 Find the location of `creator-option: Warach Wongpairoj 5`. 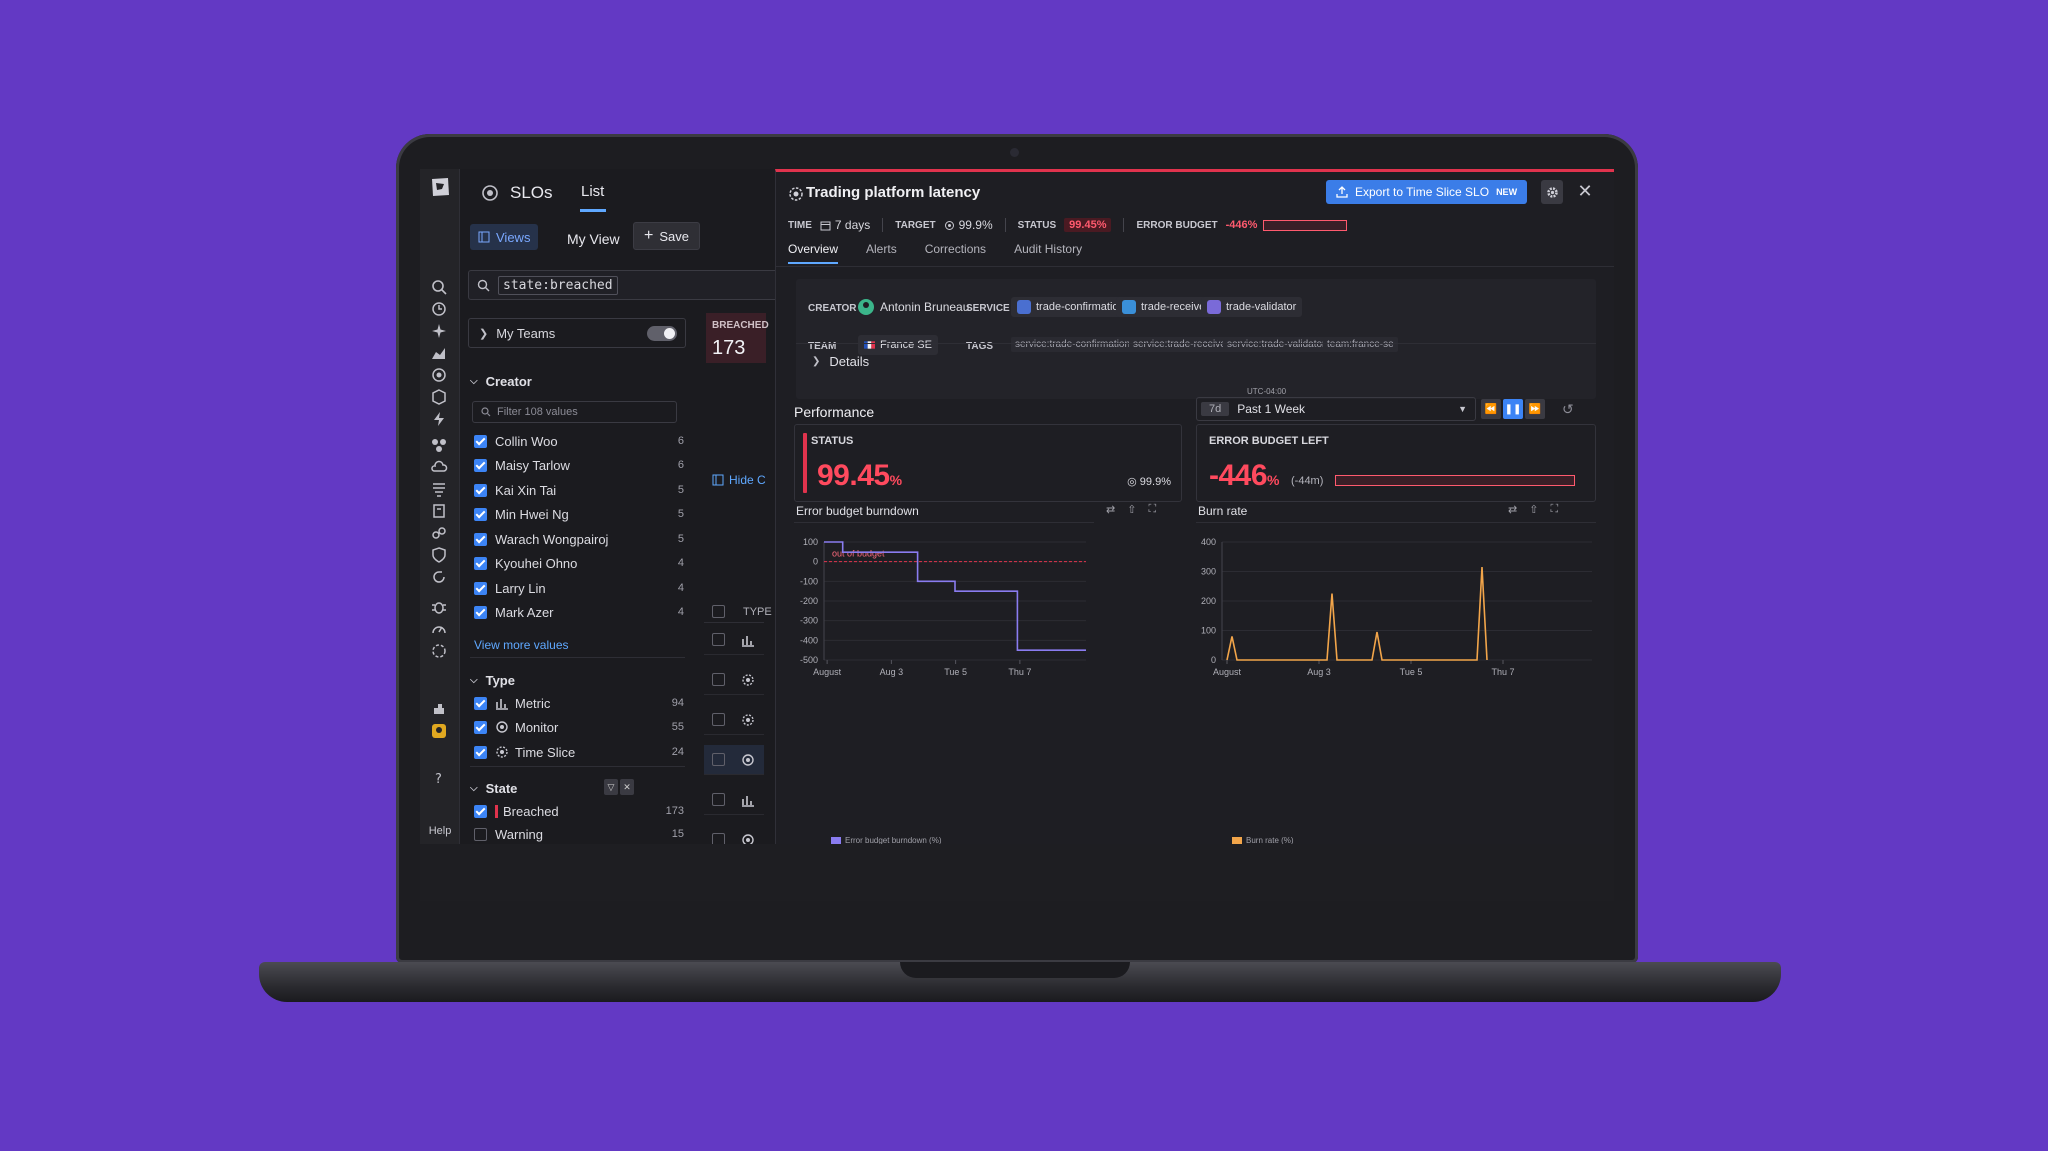

creator-option: Warach Wongpairoj 5 is located at coordinates (579, 539).